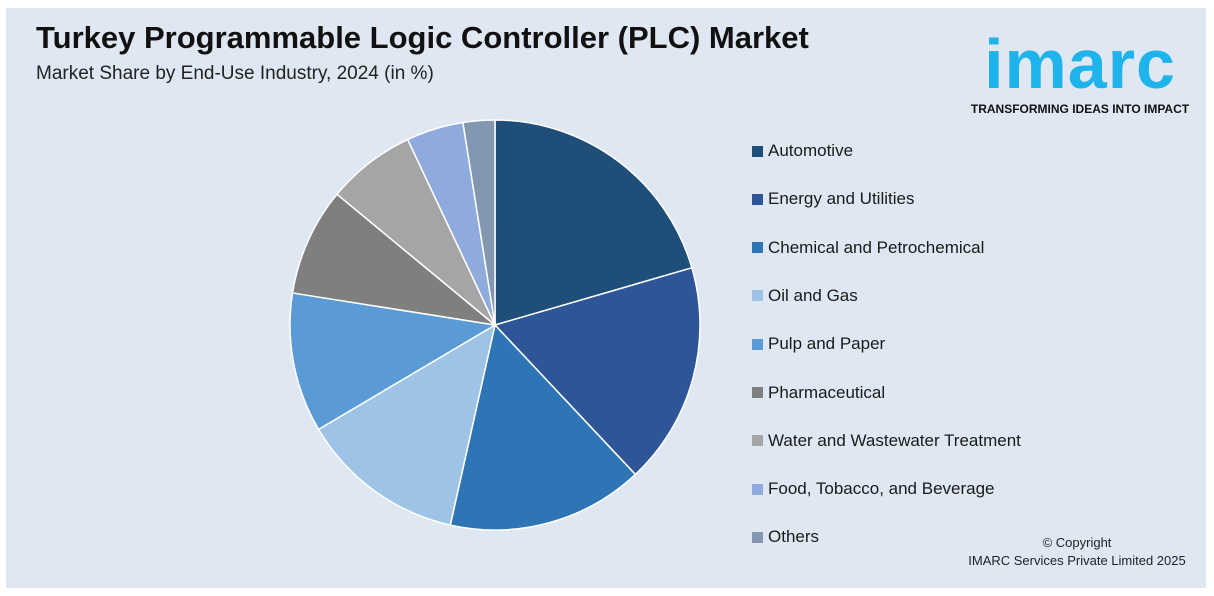 This screenshot has height=596, width=1214. I want to click on legend-item: Food, Tobacco, and Beverage, so click(873, 489).